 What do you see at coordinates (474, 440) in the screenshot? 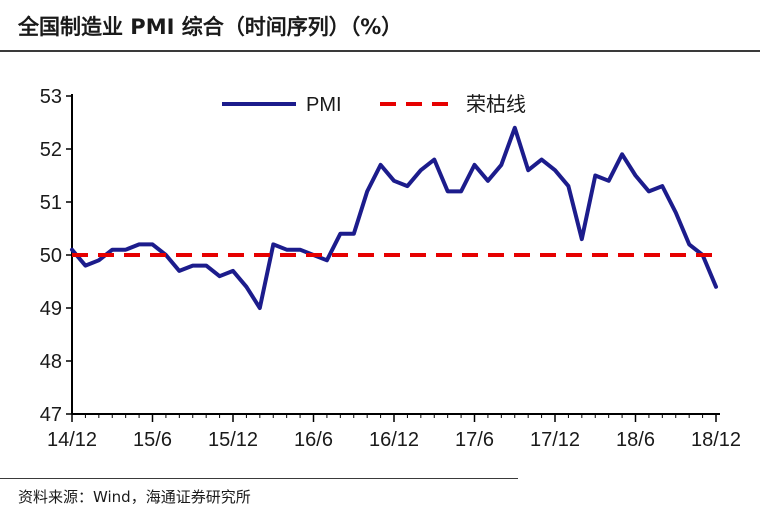
I see `x-tick-label: 17/6` at bounding box center [474, 440].